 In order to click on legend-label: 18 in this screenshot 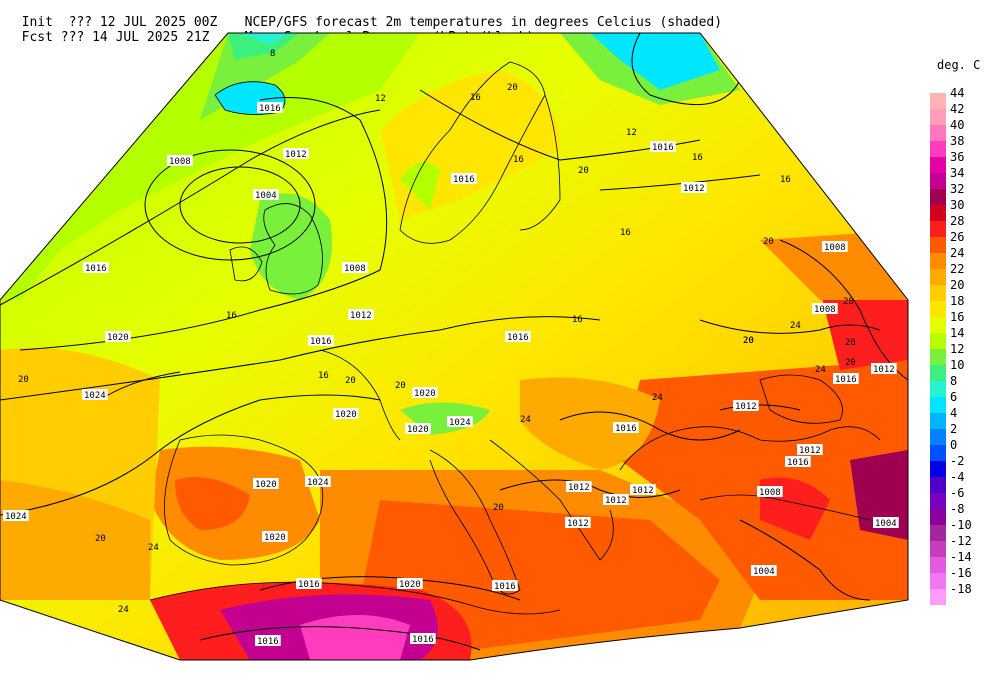, I will do `click(957, 301)`.